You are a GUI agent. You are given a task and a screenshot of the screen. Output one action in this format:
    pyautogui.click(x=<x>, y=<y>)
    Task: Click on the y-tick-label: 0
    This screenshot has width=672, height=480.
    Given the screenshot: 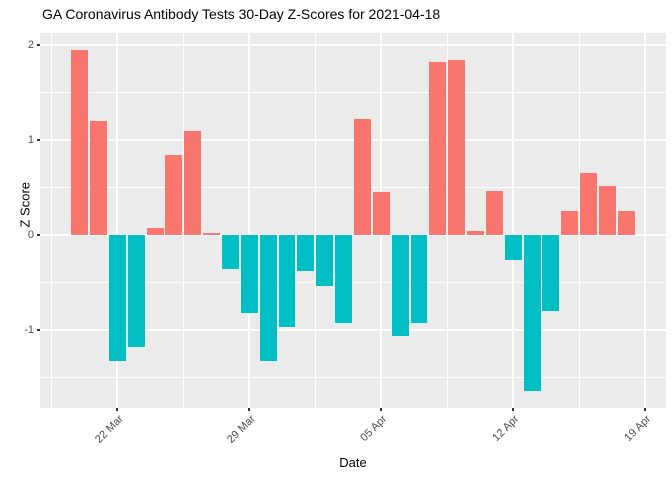 What is the action you would take?
    pyautogui.click(x=30, y=235)
    